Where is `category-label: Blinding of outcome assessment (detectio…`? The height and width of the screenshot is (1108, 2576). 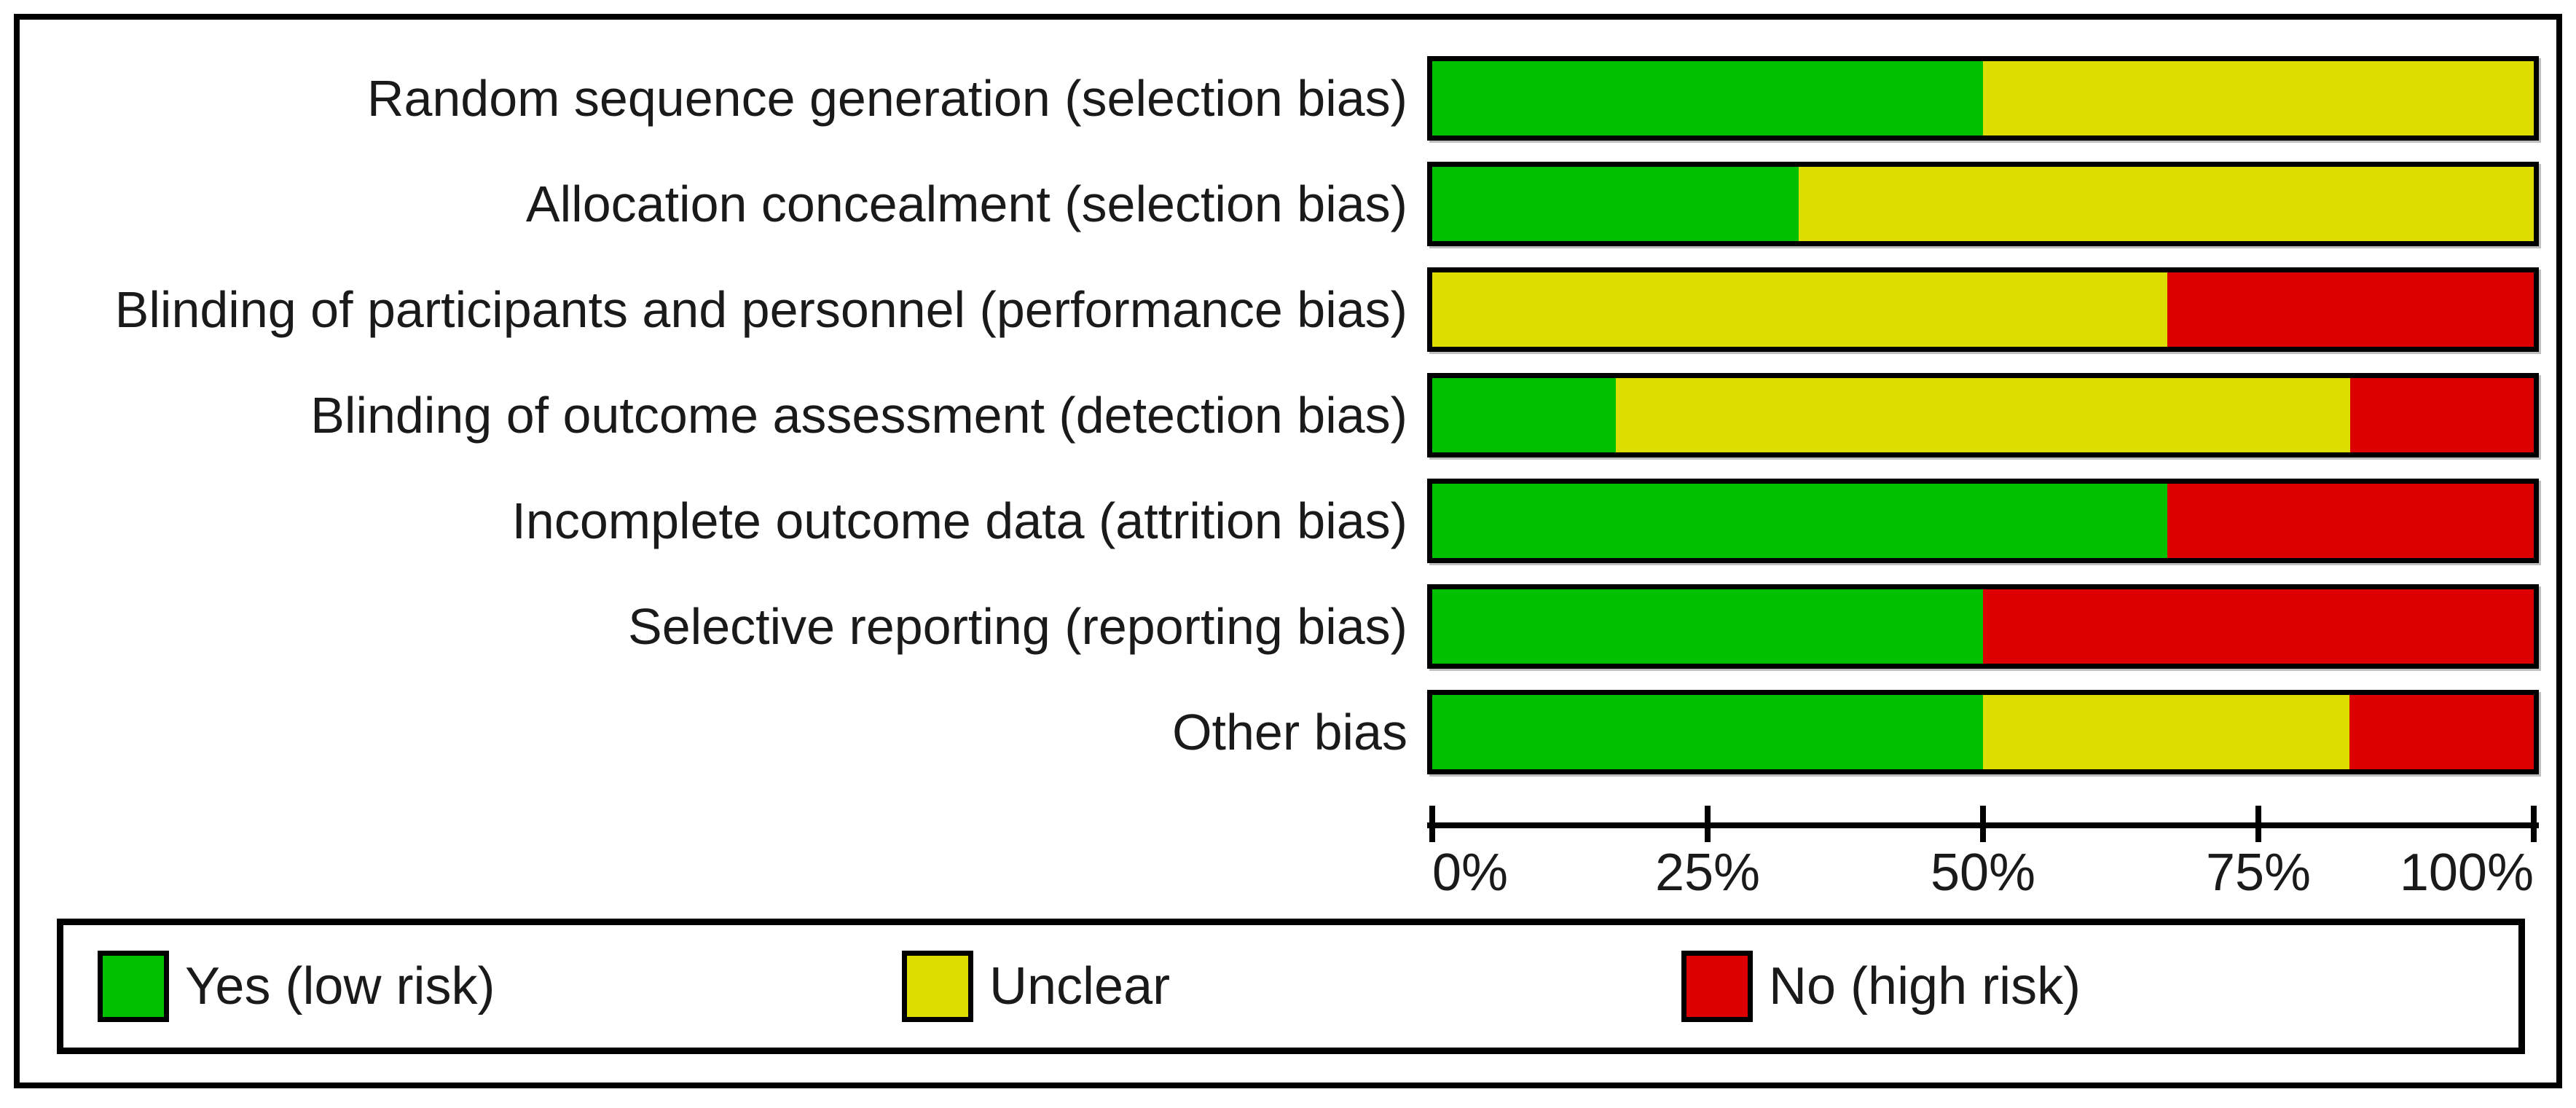 category-label: Blinding of outcome assessment (detectio… is located at coordinates (858, 415).